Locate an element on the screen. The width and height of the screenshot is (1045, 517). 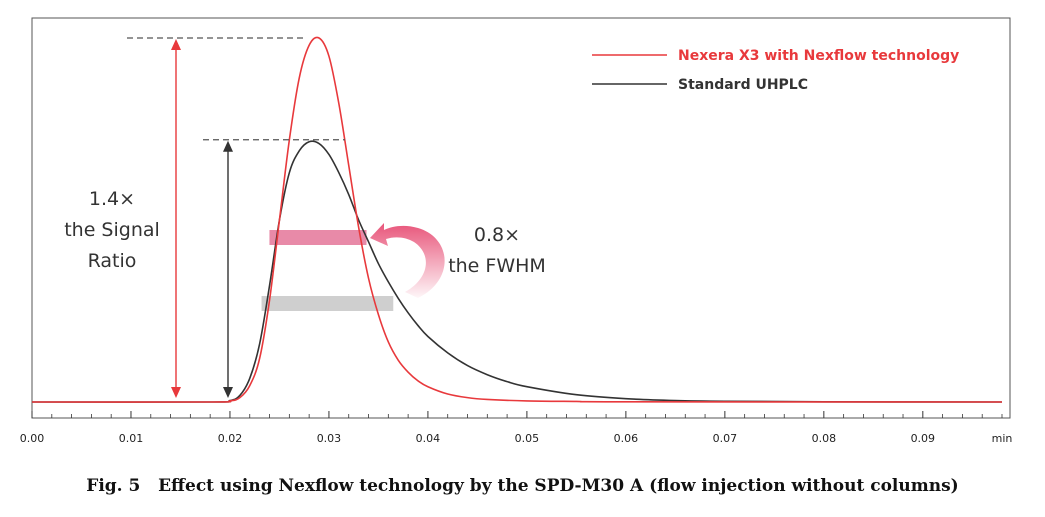
legend-label-nexera: Nexera X3 with Nexflow technology is located at coordinates (818, 56).